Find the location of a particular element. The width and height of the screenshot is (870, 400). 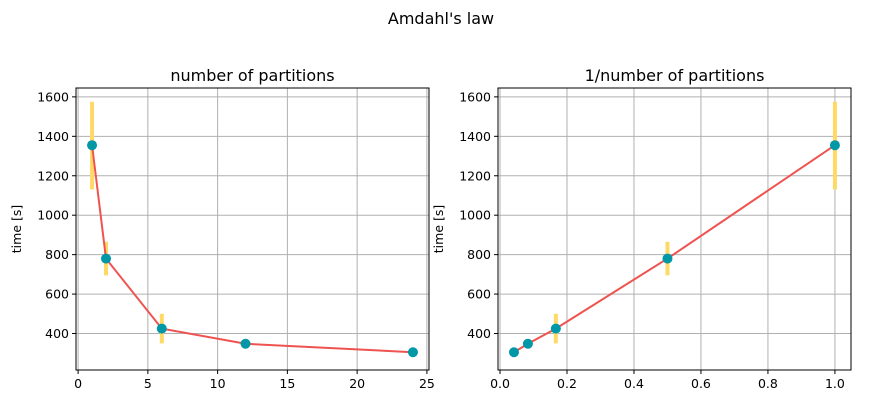

right-x-tick-label: 0.0 is located at coordinates (500, 383).